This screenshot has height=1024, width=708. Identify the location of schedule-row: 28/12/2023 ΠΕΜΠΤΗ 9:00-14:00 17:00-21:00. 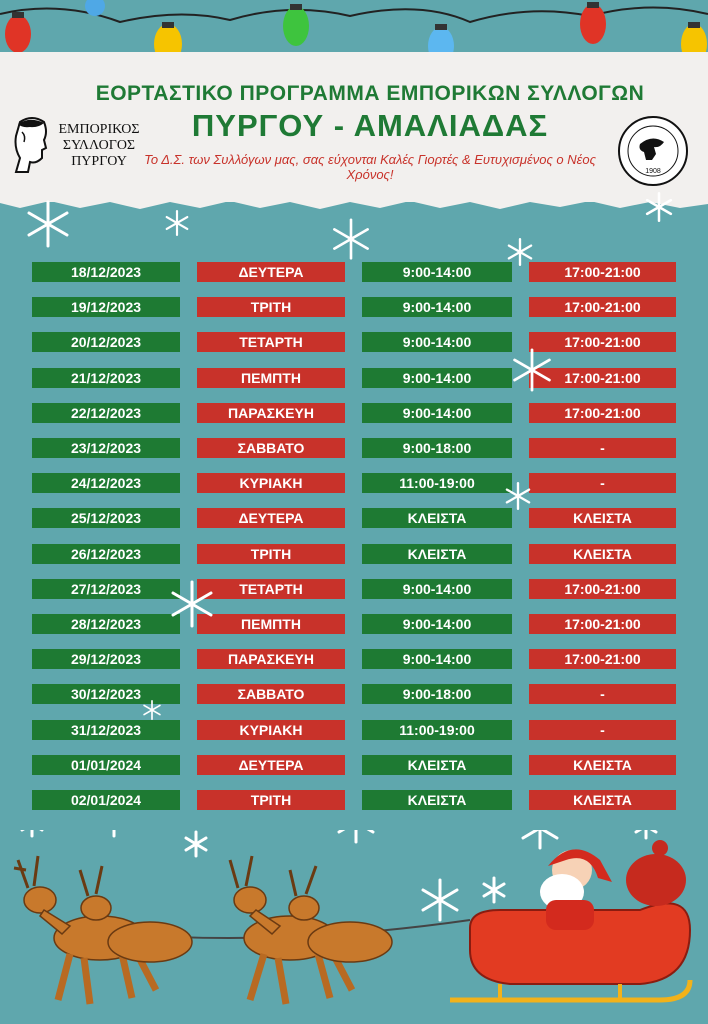
(354, 624).